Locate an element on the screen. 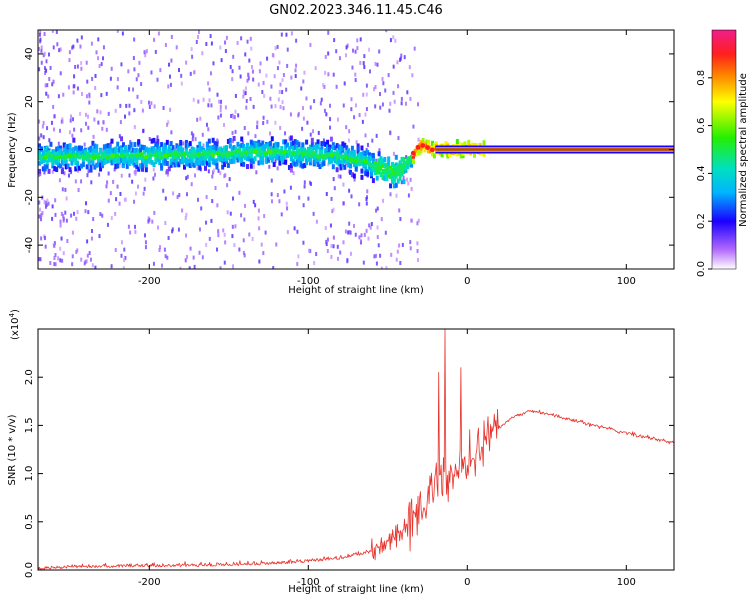 This screenshot has height=600, width=750. spectrogram-ytick-label: 40 is located at coordinates (29, 54).